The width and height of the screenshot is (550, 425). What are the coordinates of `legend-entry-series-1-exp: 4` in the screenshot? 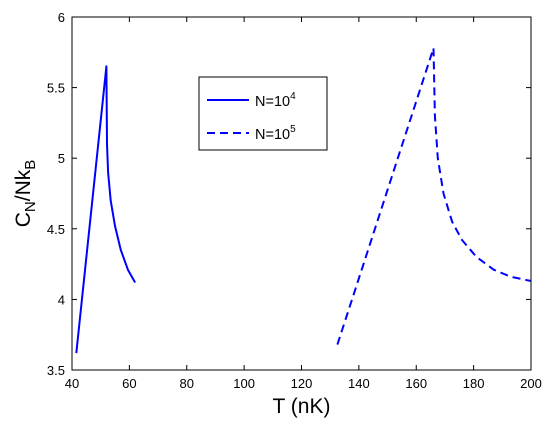 It's located at (293, 96).